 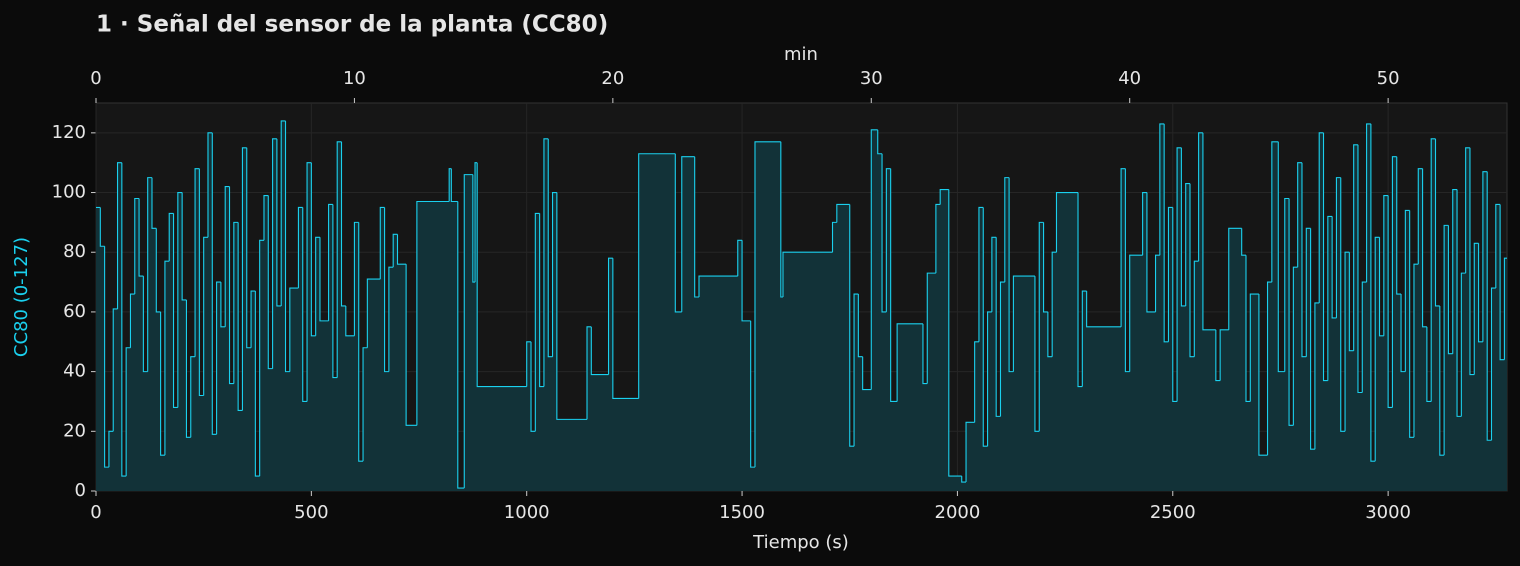 I want to click on y-axis-label: CC80 (0-127), so click(x=21, y=297).